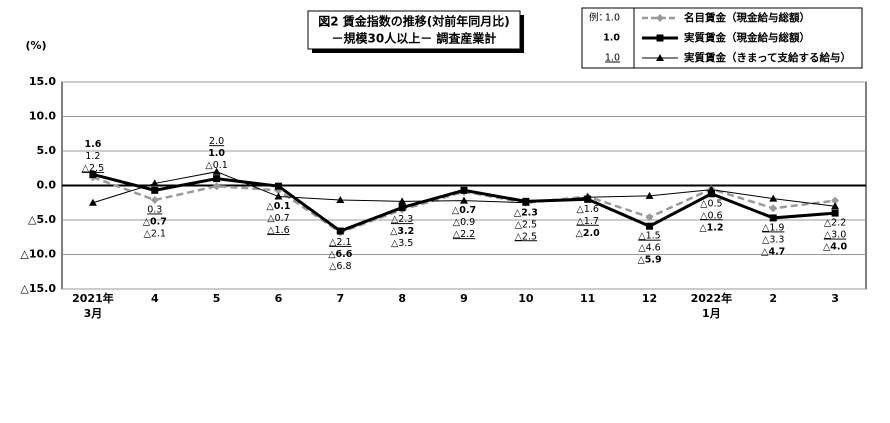 This screenshot has width=890, height=423. What do you see at coordinates (402, 298) in the screenshot?
I see `x-tick-label: 8` at bounding box center [402, 298].